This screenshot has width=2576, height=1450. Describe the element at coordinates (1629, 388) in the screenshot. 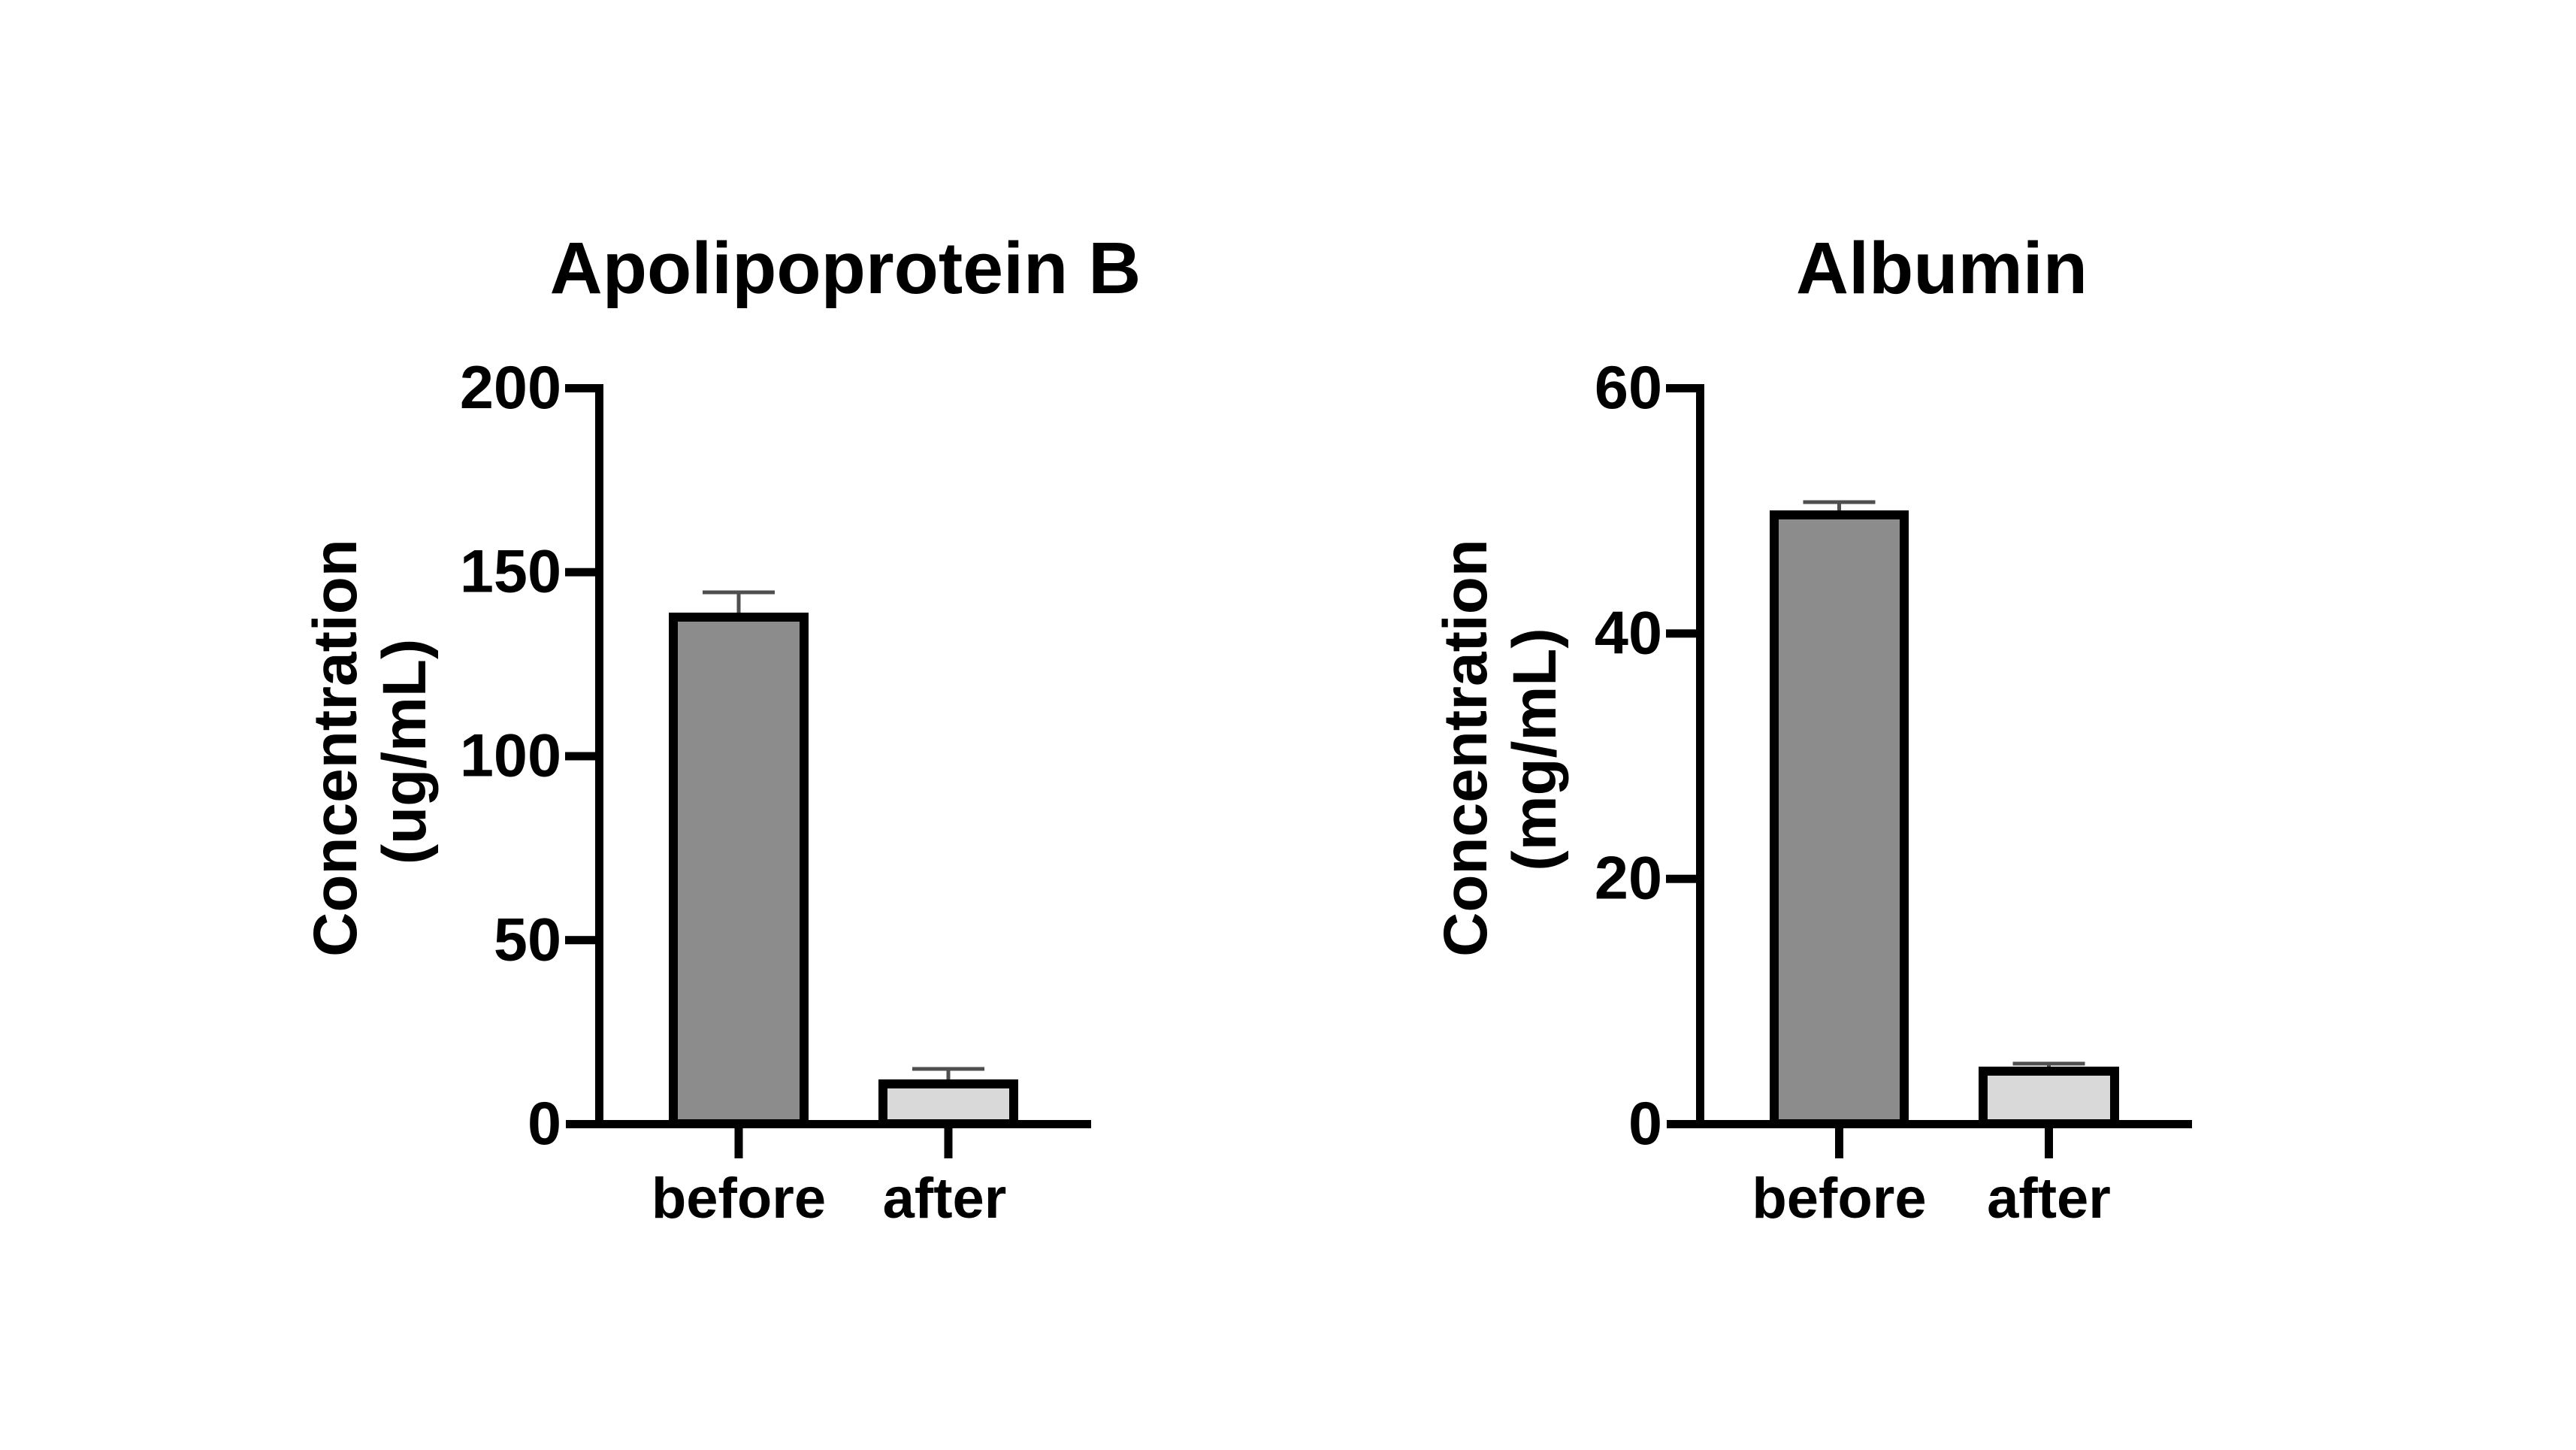

I see `svg-text: 60` at that location.